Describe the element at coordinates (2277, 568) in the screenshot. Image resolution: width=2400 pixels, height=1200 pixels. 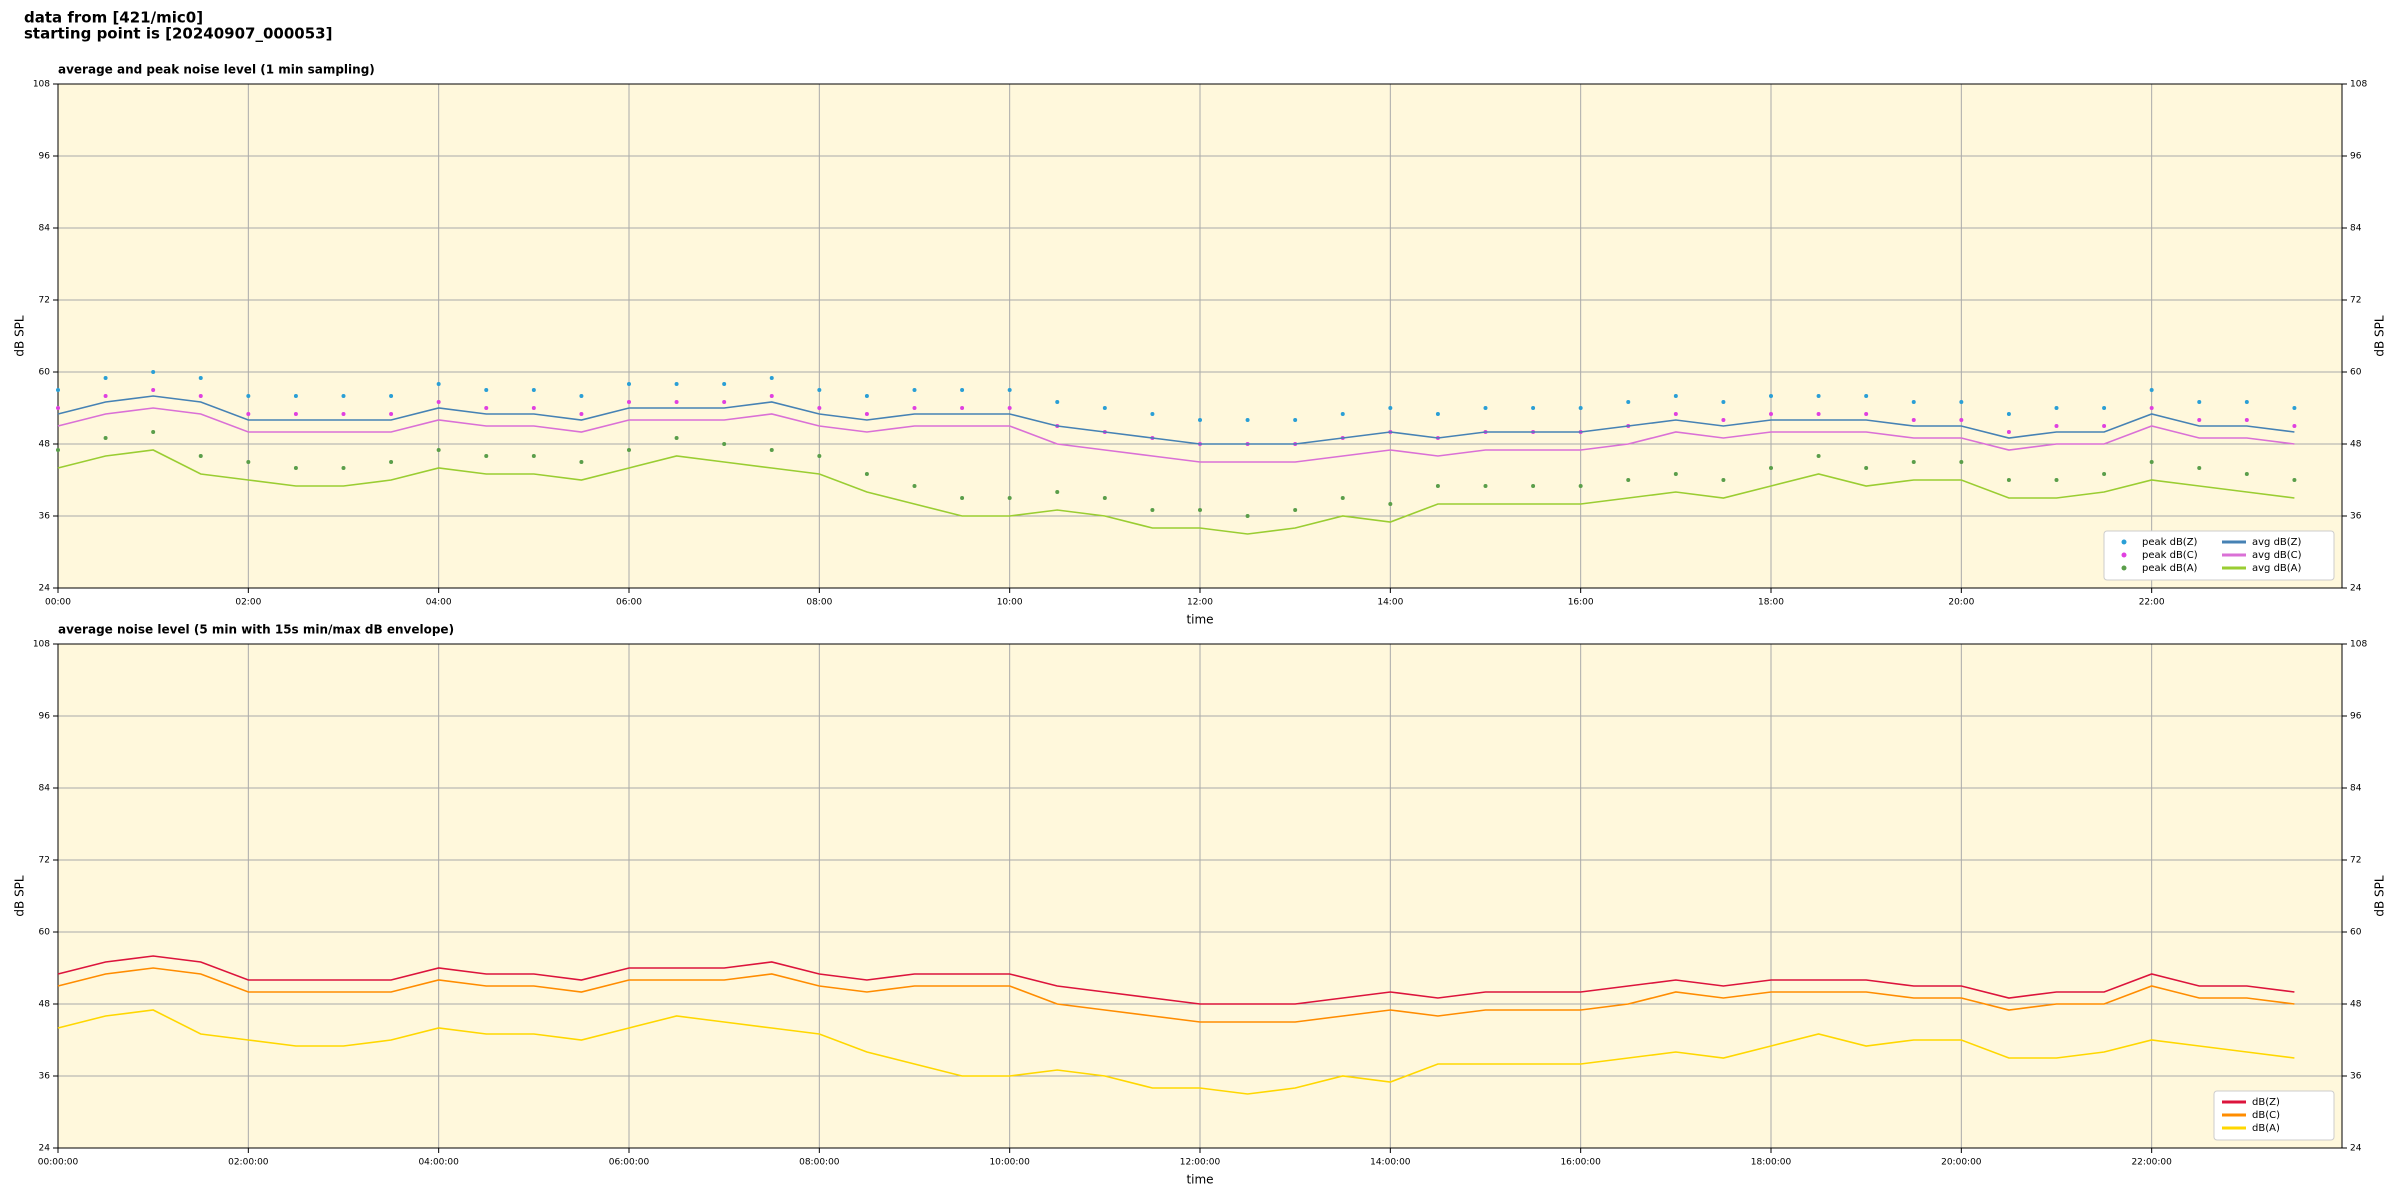
I see `legend-label: avg dB(A)` at that location.